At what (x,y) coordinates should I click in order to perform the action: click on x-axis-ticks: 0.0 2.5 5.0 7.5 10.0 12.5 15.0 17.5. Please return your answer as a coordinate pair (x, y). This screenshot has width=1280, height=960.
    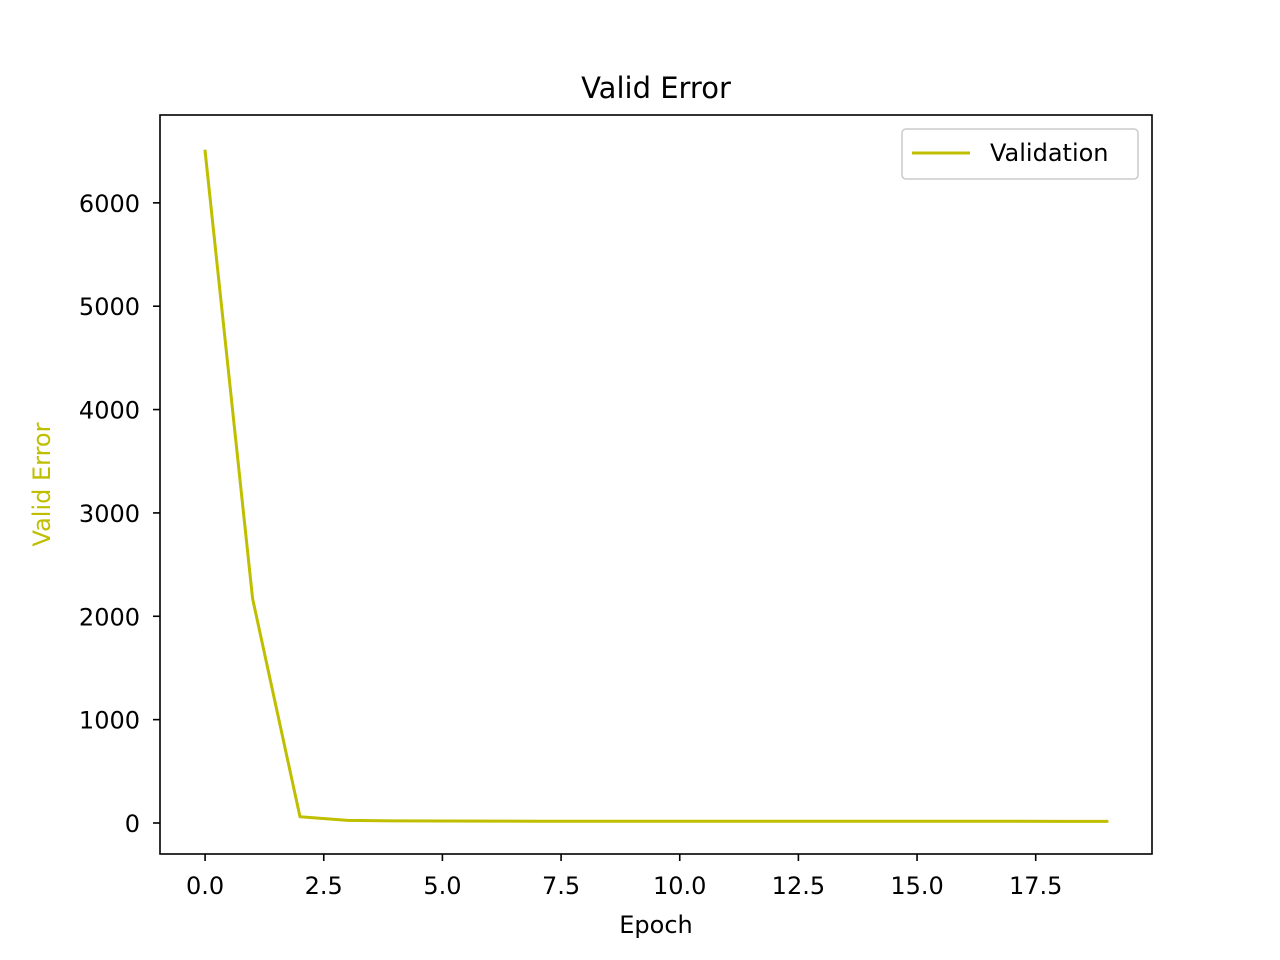
    Looking at the image, I should click on (624, 877).